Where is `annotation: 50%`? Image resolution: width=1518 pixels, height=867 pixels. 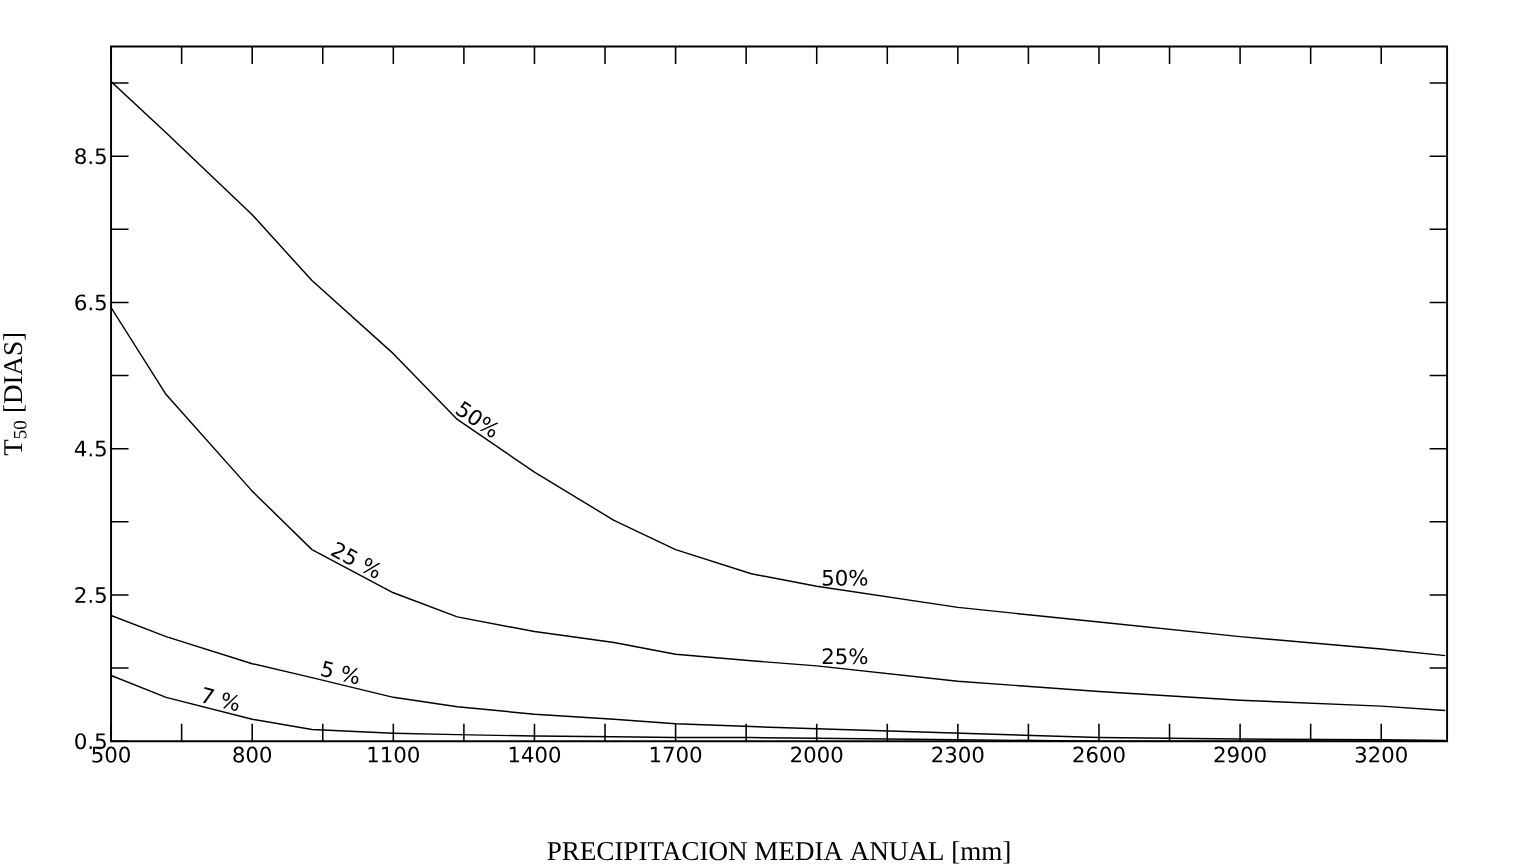 annotation: 50% is located at coordinates (845, 577).